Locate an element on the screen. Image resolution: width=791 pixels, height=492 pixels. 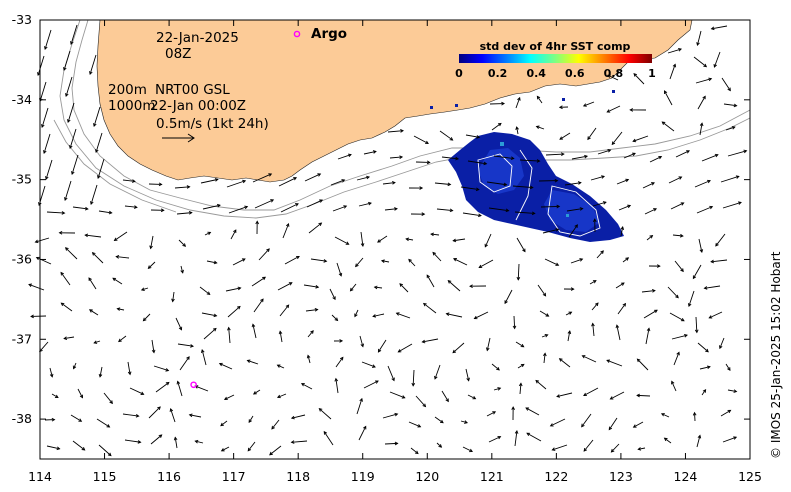
depth-label-2: 1000m is located at coordinates (132, 106).